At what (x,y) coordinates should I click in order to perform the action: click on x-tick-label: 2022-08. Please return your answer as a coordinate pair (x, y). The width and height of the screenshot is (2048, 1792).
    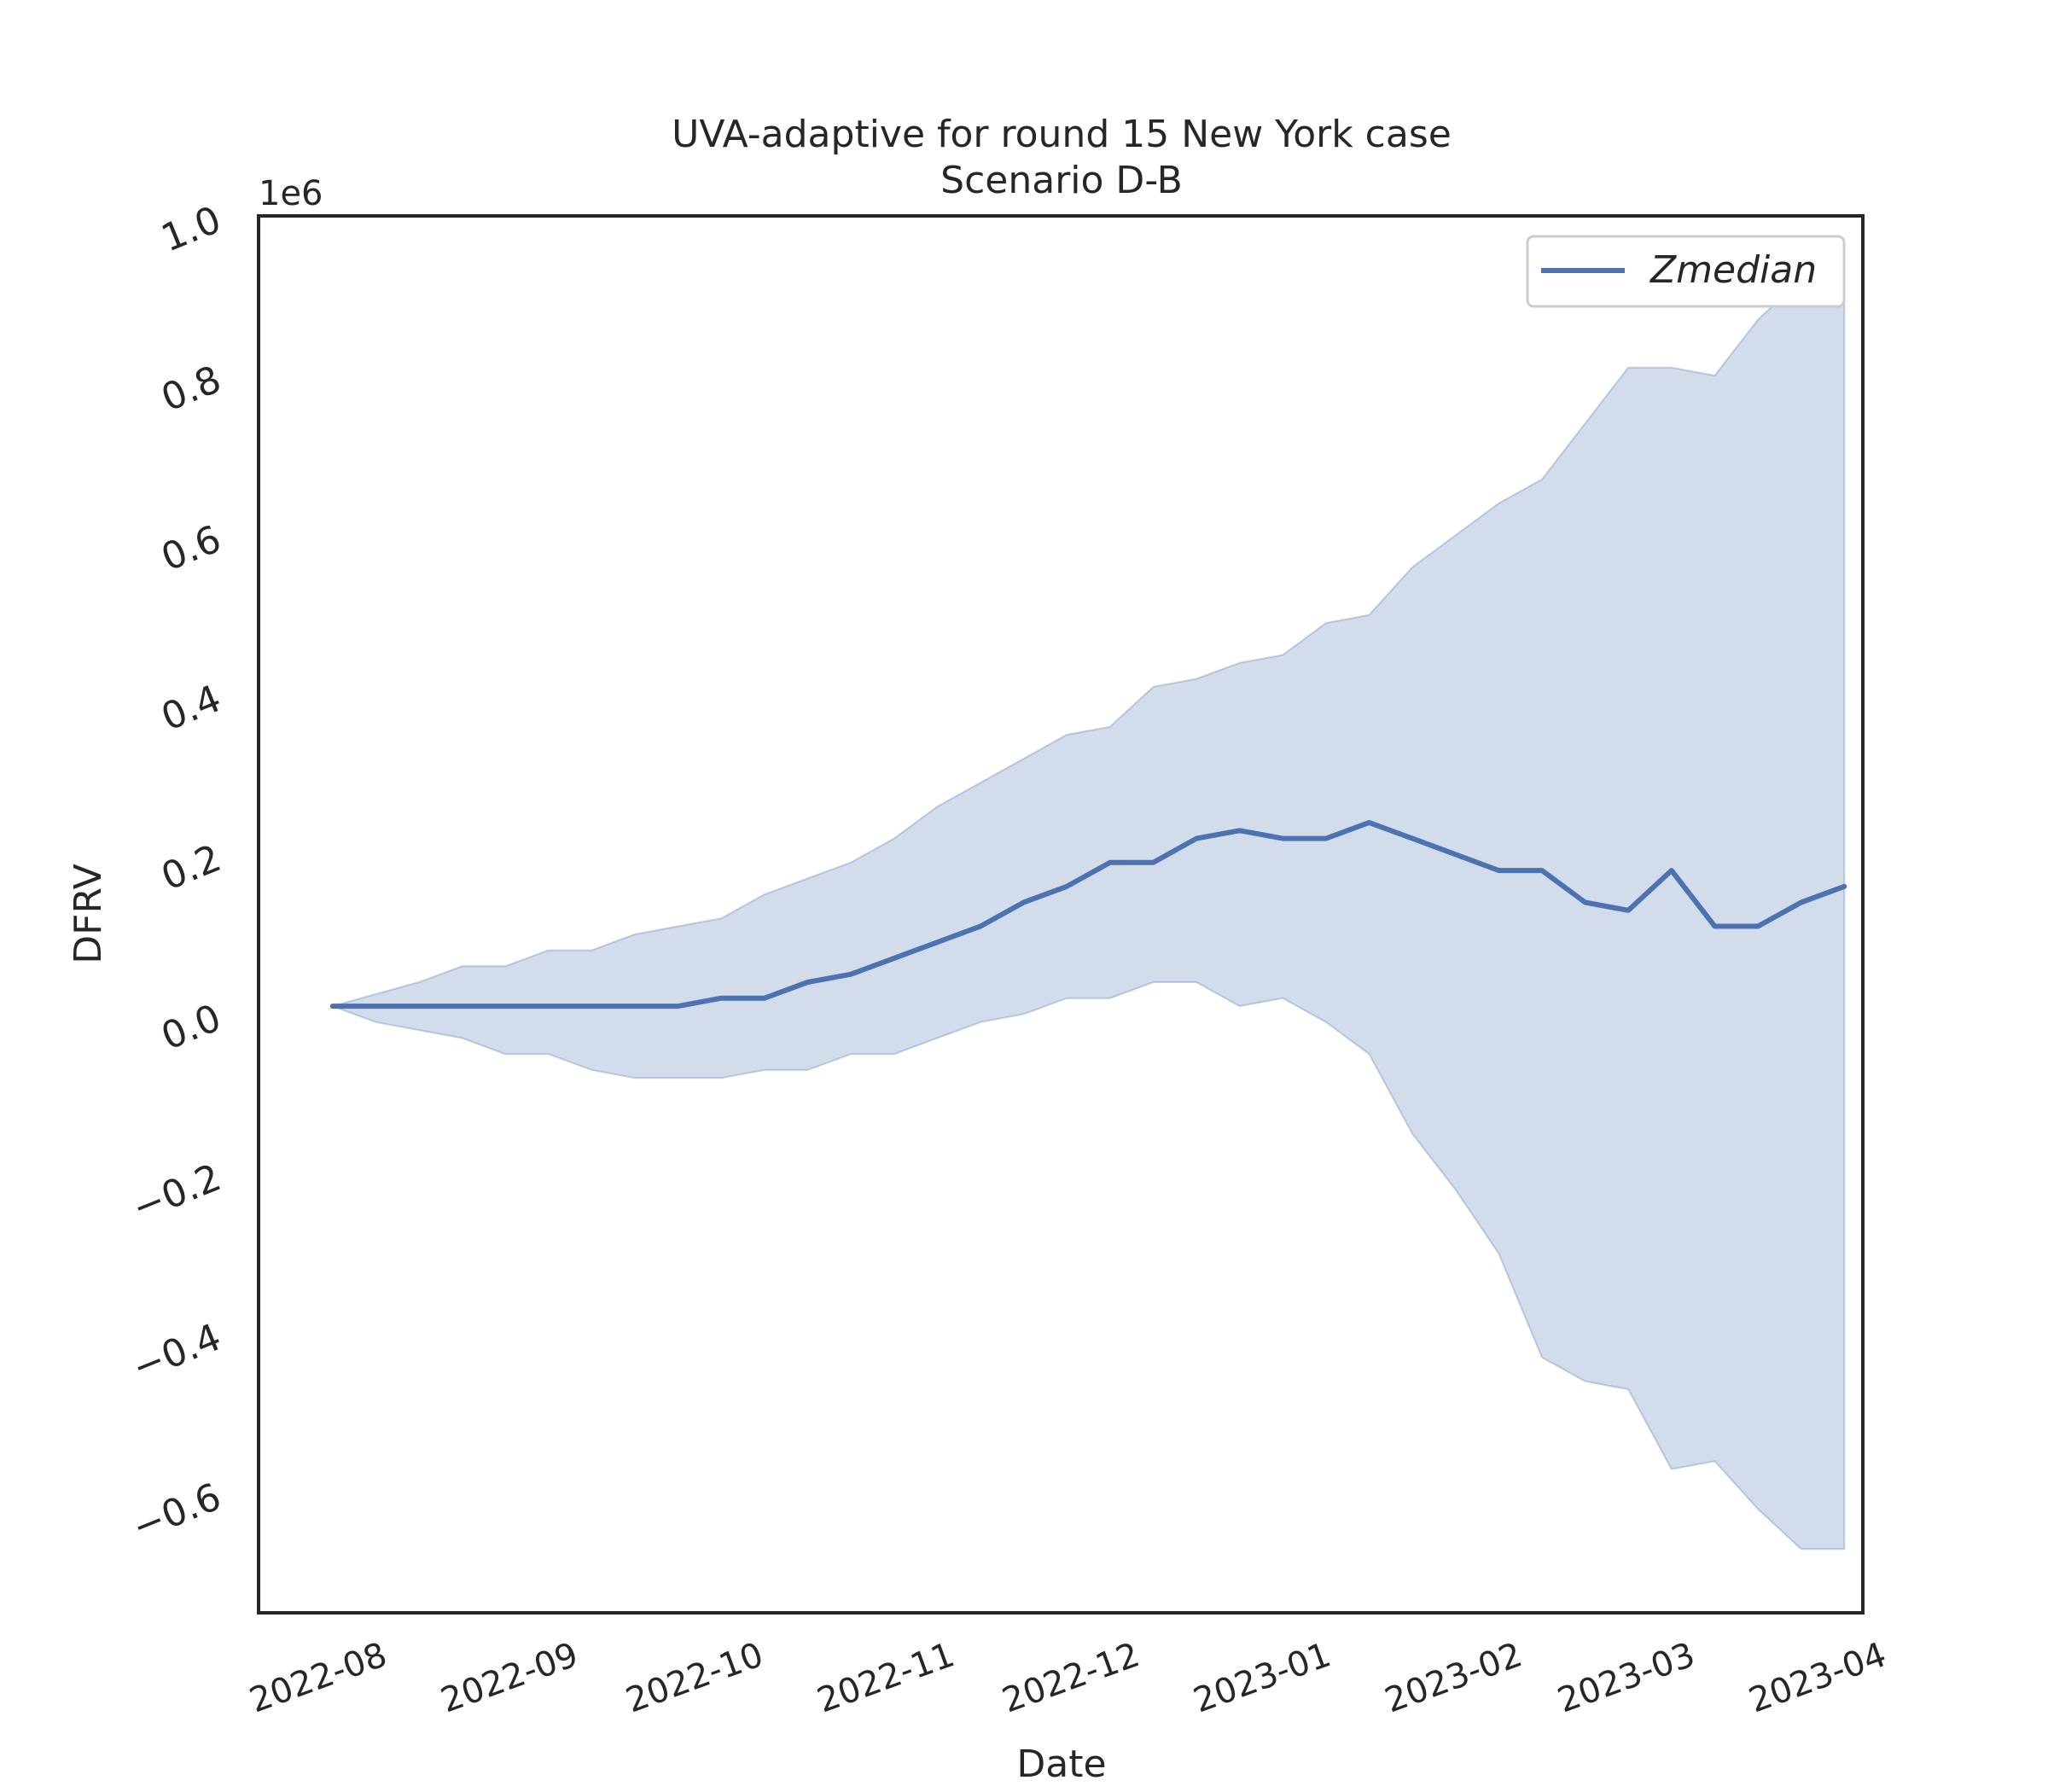
    Looking at the image, I should click on (319, 1677).